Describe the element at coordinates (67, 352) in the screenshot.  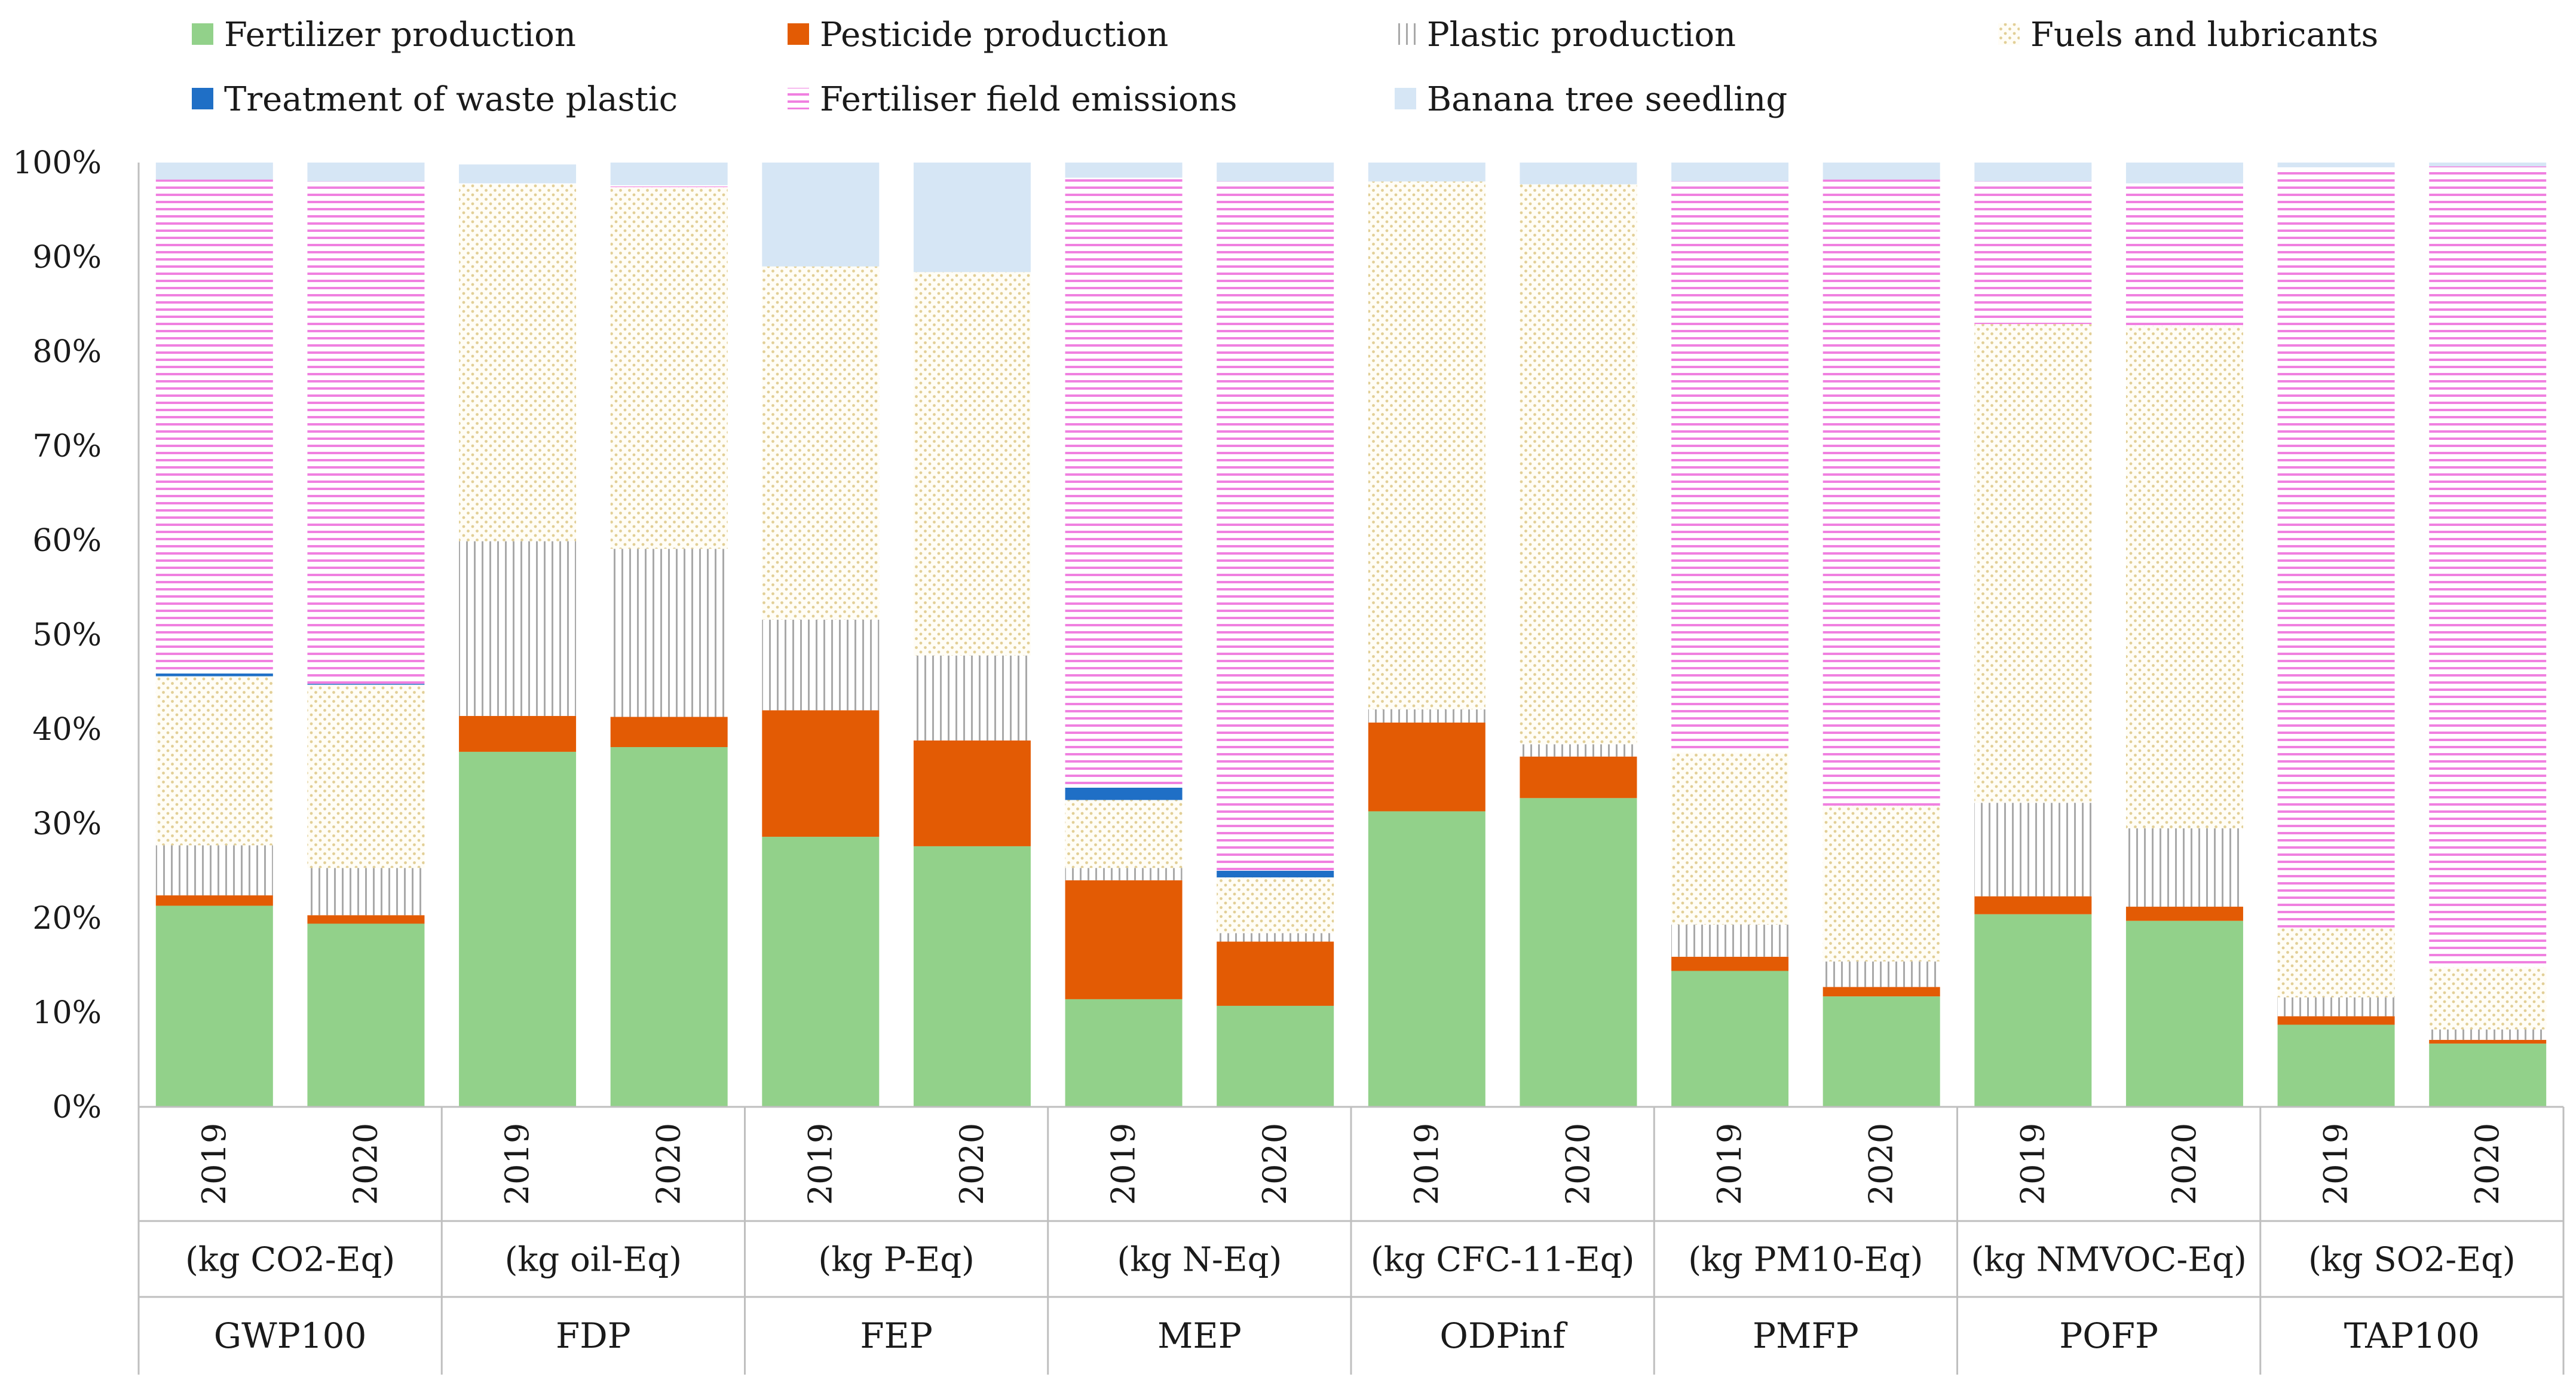
I see `y-tick-label: 80%` at that location.